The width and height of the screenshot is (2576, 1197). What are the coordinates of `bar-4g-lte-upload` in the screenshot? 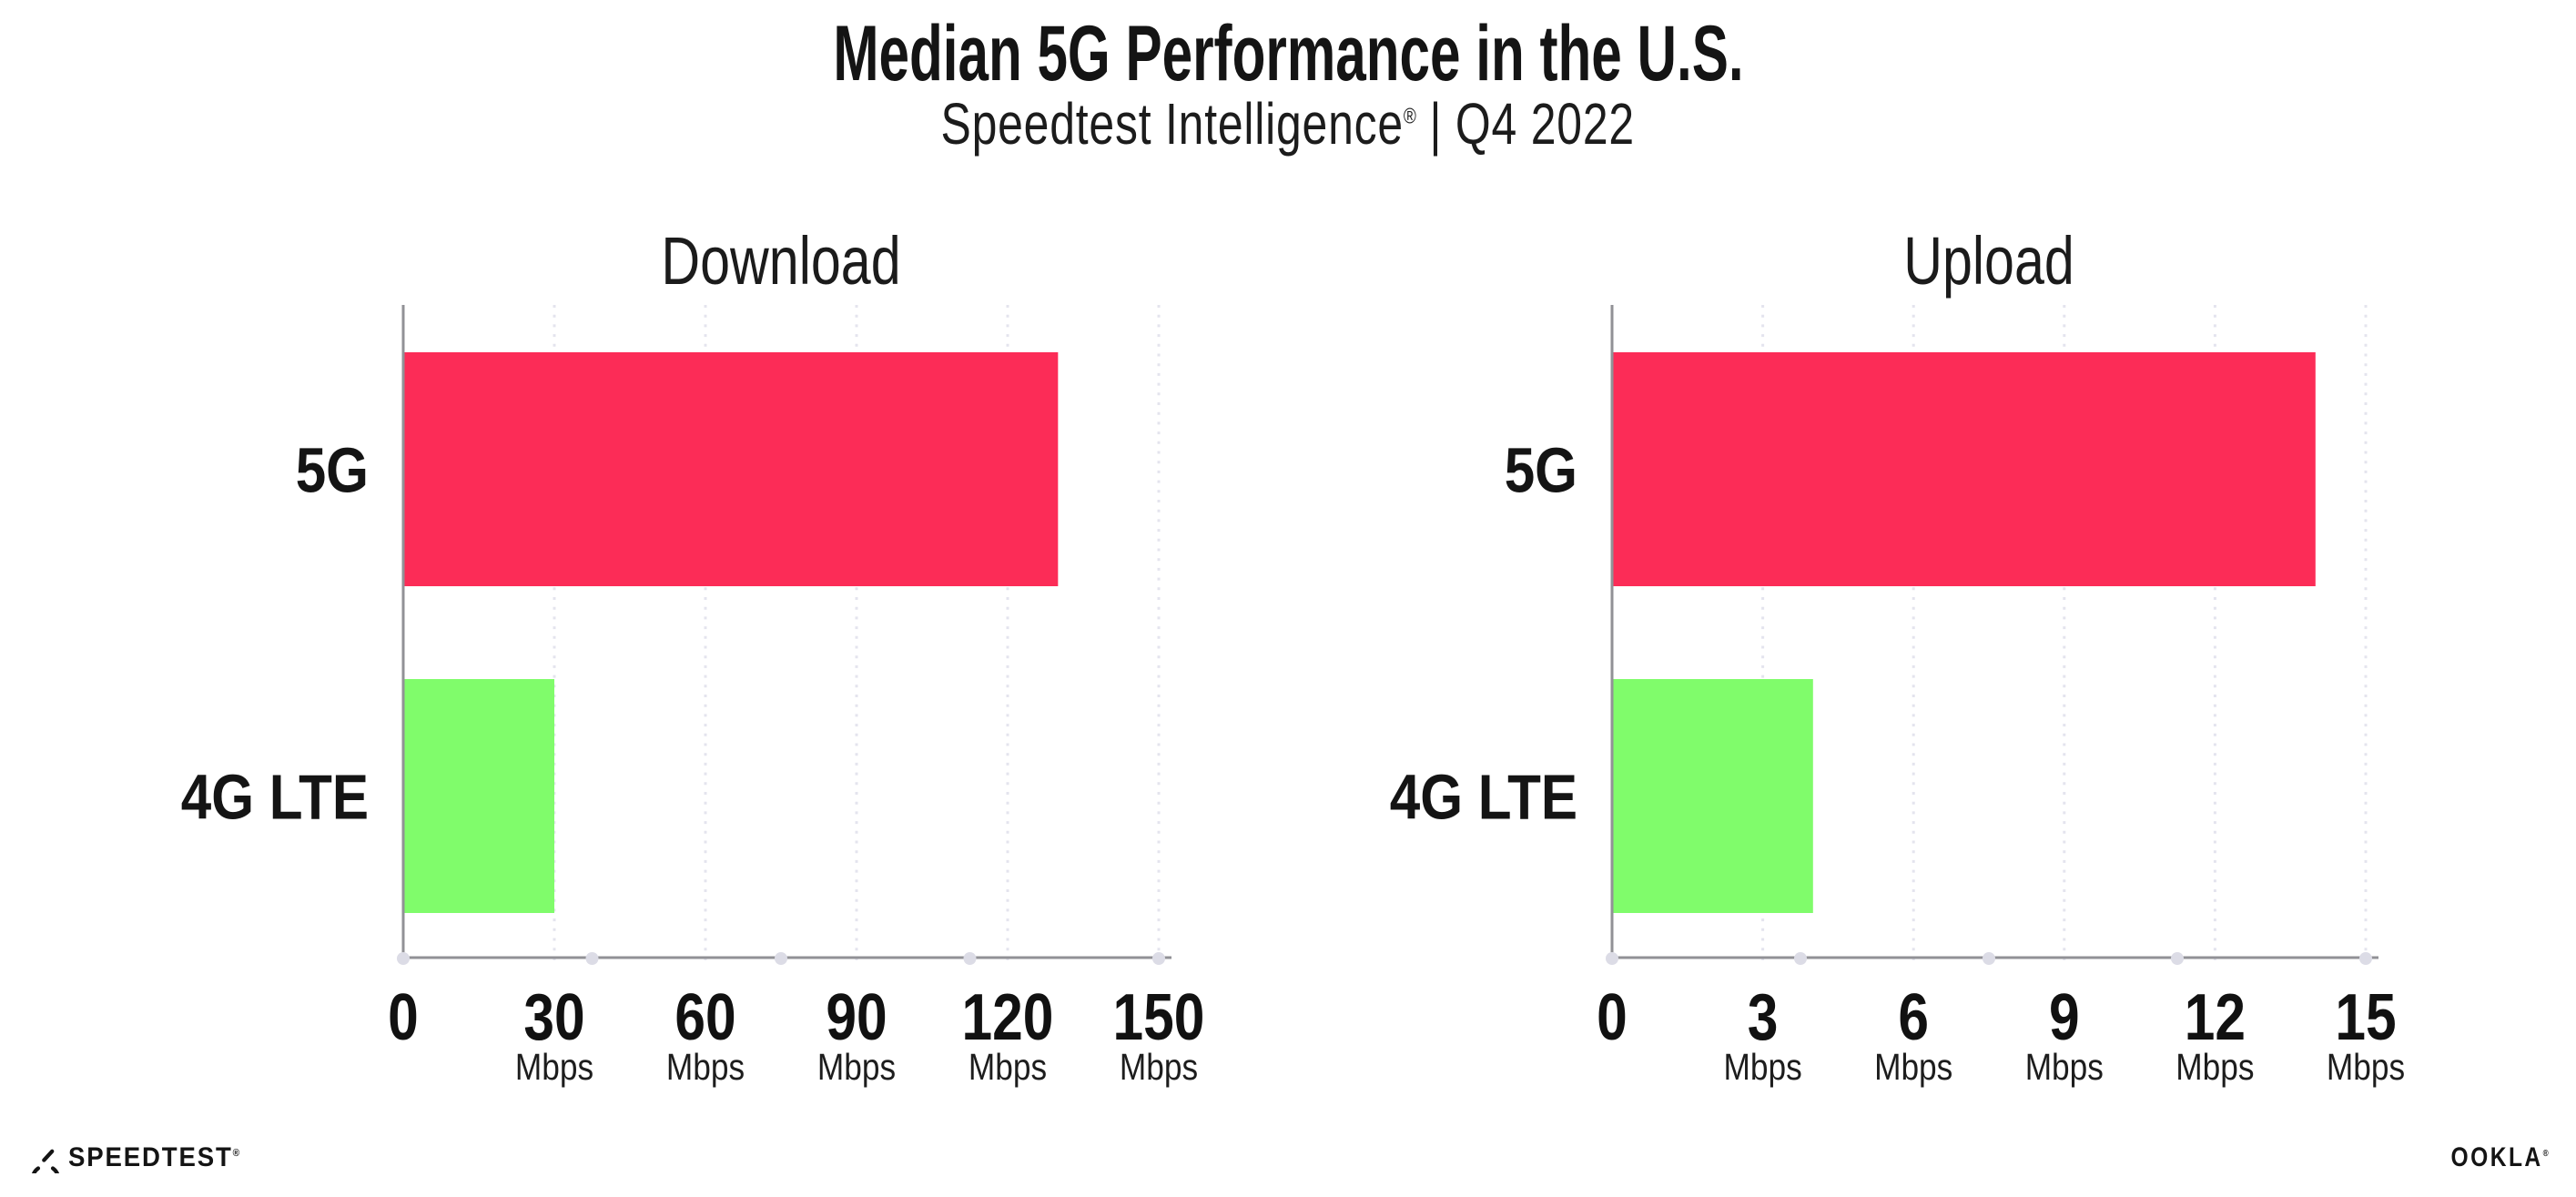 It's located at (1712, 796).